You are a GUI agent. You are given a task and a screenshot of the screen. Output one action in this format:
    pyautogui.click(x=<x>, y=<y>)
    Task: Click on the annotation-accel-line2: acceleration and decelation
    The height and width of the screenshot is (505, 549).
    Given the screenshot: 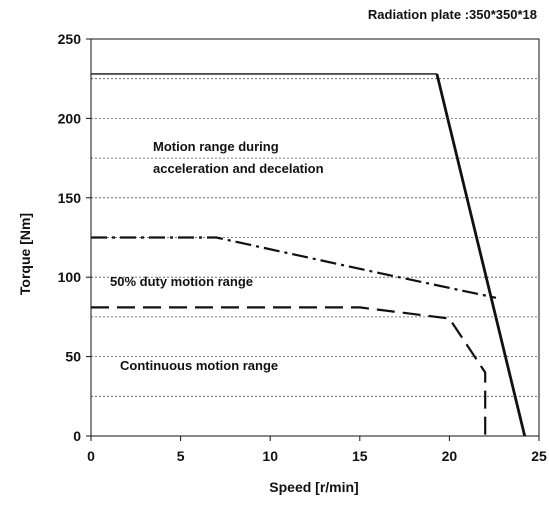 What is the action you would take?
    pyautogui.click(x=238, y=168)
    